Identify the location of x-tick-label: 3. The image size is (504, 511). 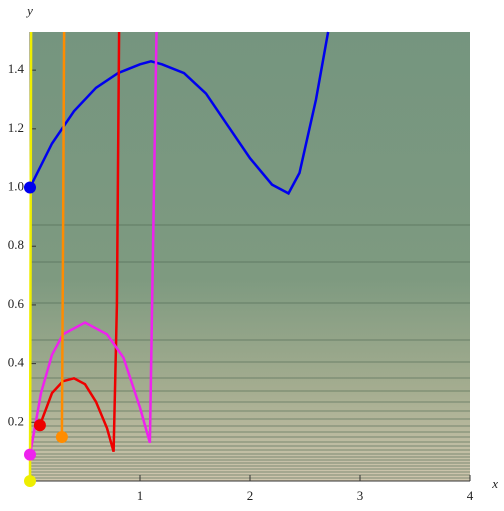
(360, 495).